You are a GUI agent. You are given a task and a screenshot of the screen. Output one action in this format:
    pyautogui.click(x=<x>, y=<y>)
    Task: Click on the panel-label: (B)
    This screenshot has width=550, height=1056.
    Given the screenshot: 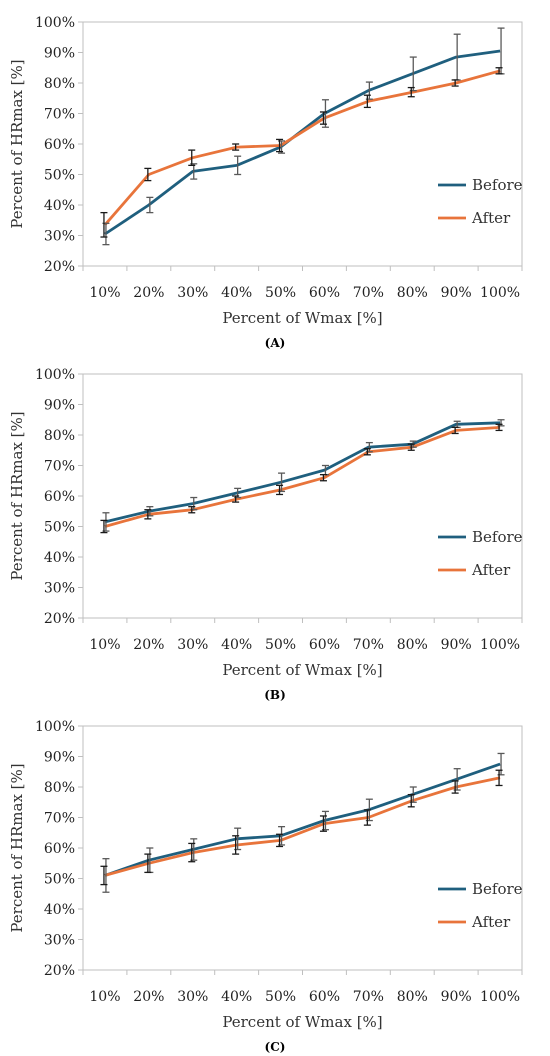 What is the action you would take?
    pyautogui.click(x=275, y=695)
    